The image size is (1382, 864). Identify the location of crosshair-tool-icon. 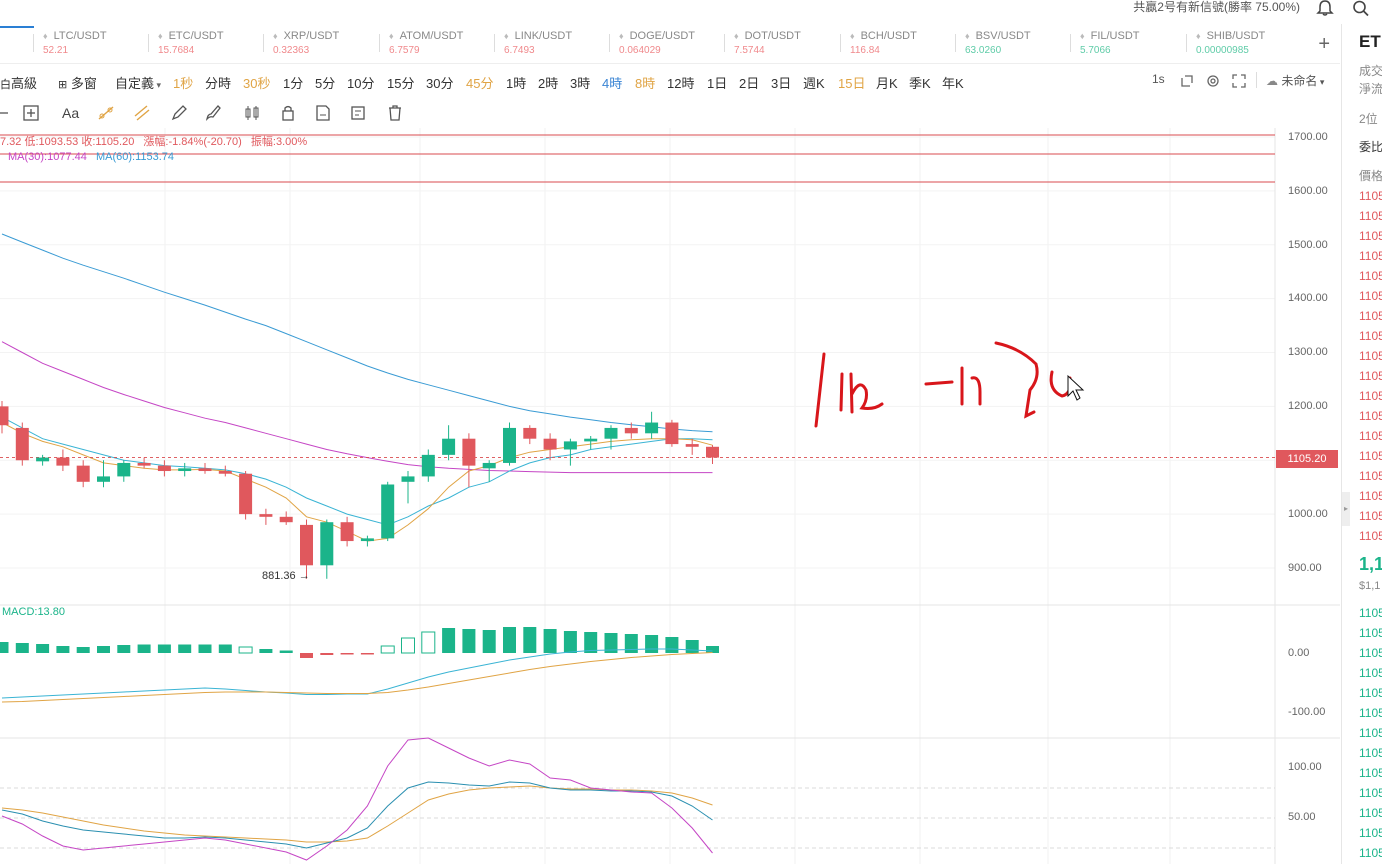
(31, 113).